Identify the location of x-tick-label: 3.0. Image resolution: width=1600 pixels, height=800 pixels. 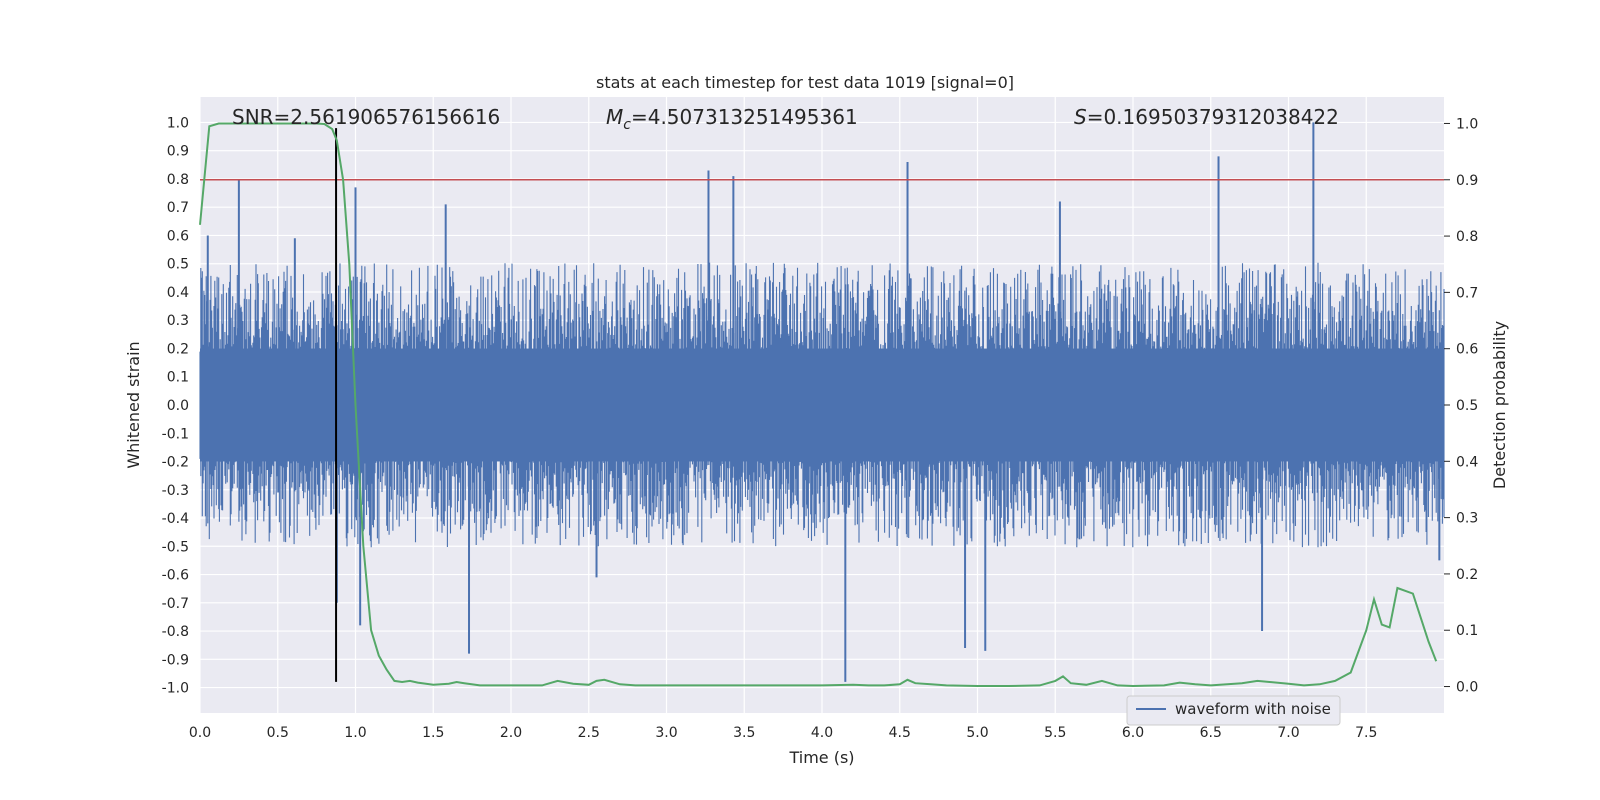
(666, 733).